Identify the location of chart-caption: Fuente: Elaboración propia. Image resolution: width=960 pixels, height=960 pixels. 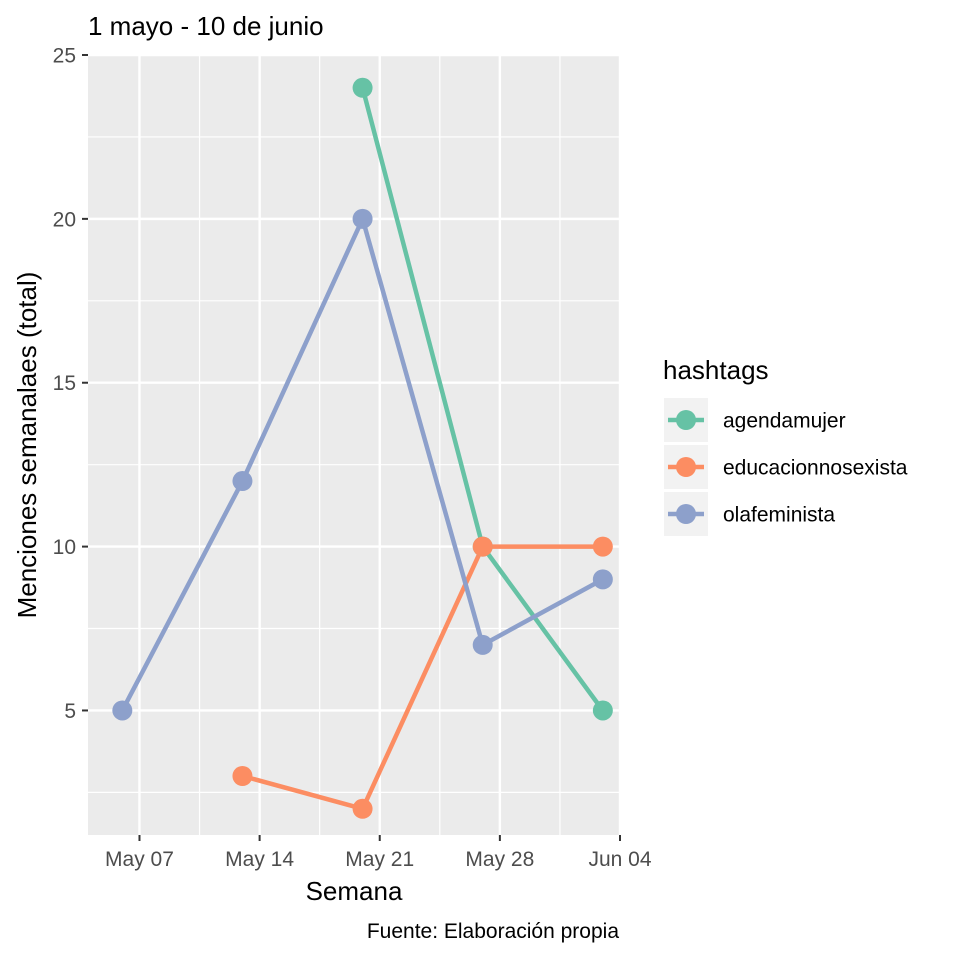
(493, 931).